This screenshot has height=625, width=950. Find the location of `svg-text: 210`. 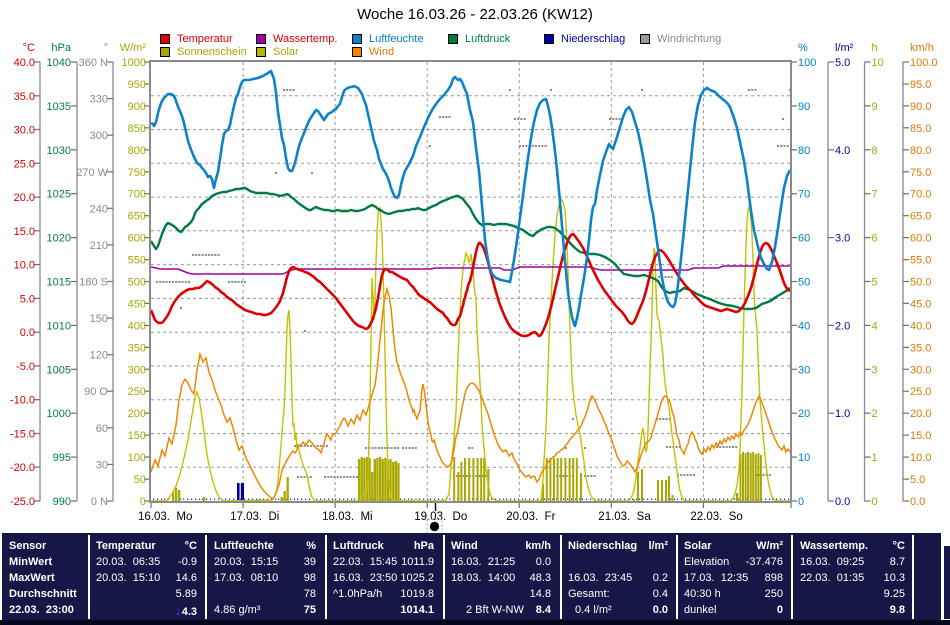

svg-text: 210 is located at coordinates (99, 246).